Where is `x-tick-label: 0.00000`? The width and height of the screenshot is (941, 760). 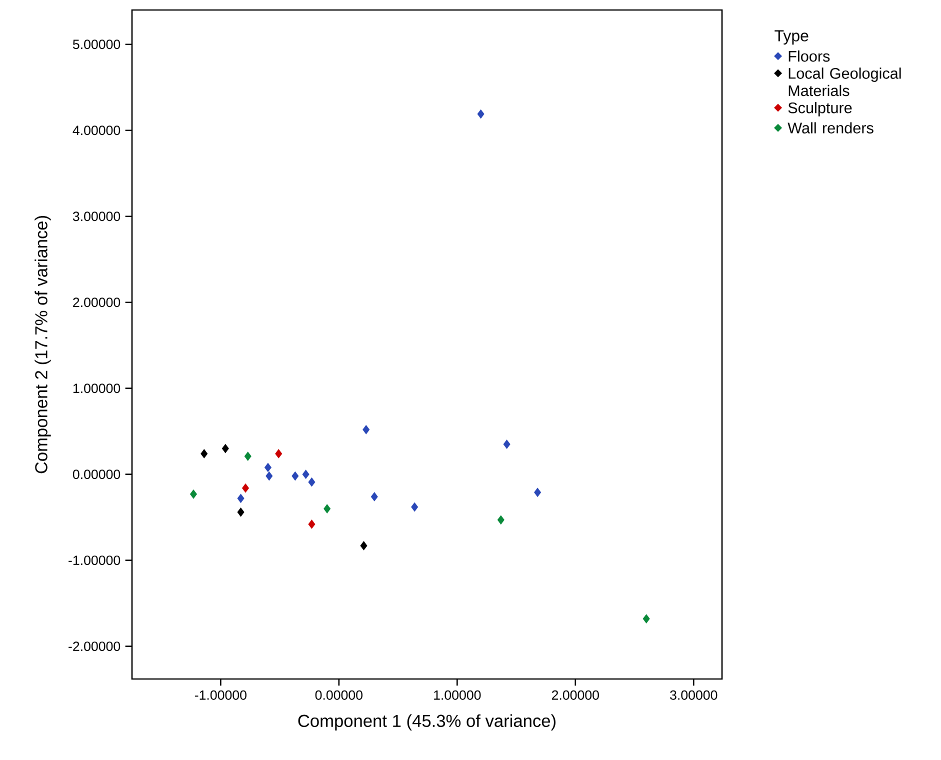 x-tick-label: 0.00000 is located at coordinates (338, 695).